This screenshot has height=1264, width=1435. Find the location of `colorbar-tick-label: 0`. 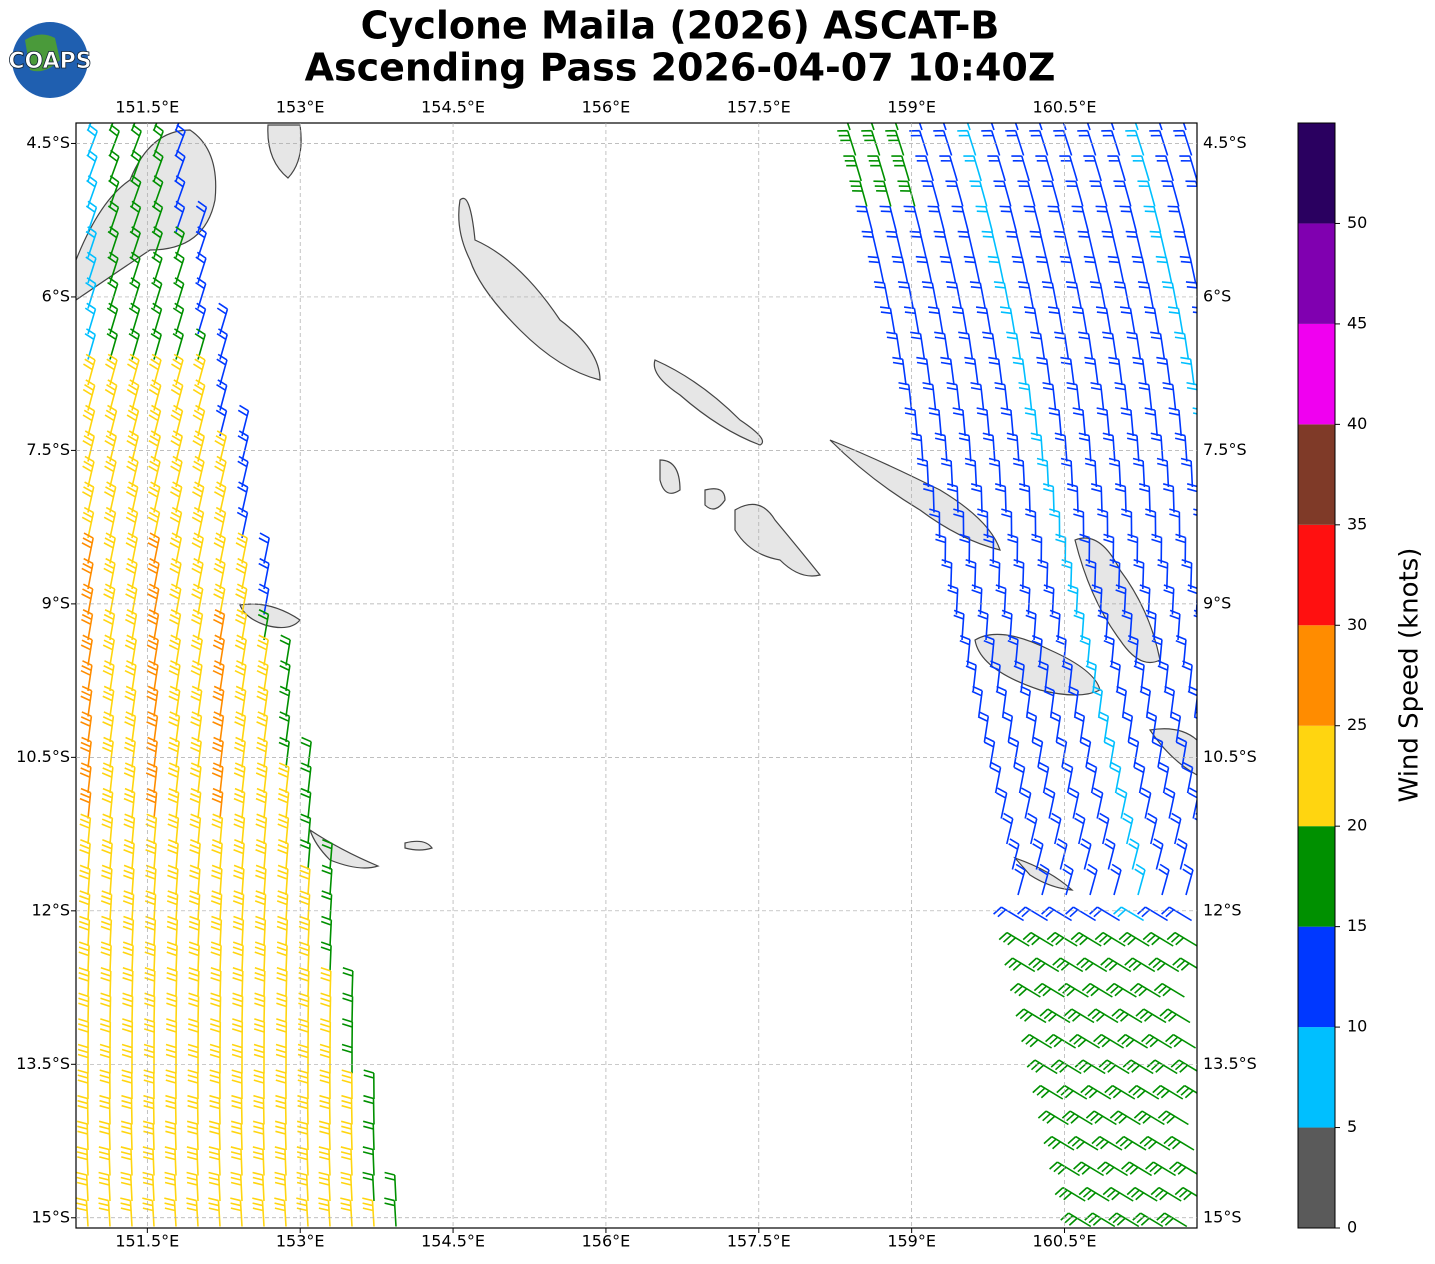

colorbar-tick-label: 0 is located at coordinates (1352, 1227).